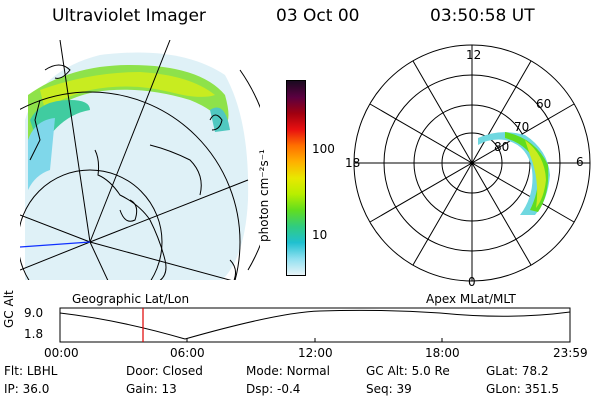 The width and height of the screenshot is (600, 400). What do you see at coordinates (353, 163) in the screenshot?
I see `mlt-label-18: 18` at bounding box center [353, 163].